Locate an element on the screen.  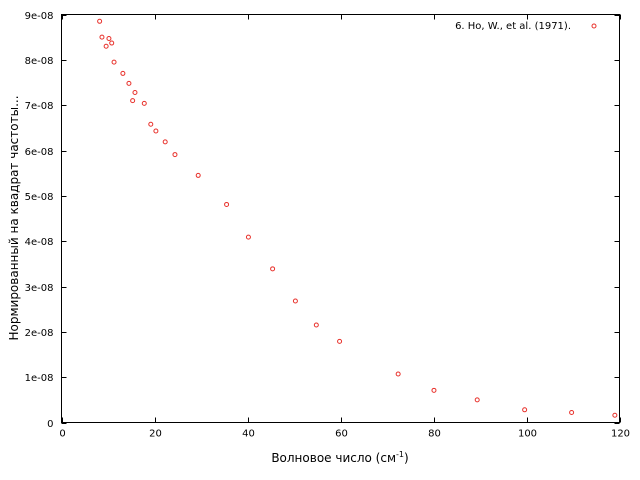
x-tick-label: 40 is located at coordinates (248, 434).